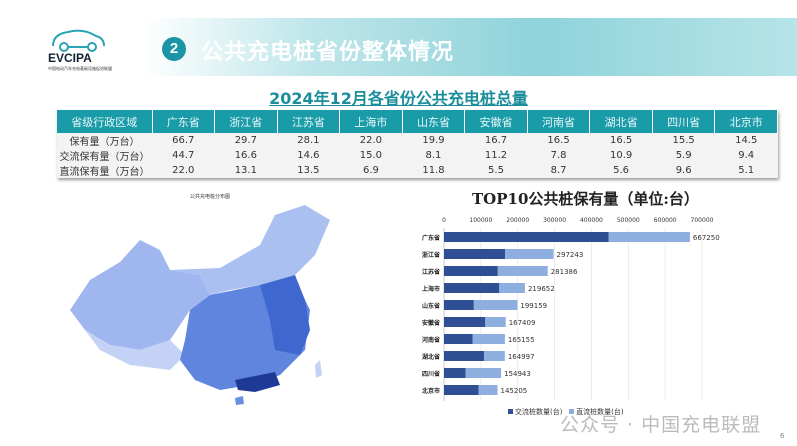 This screenshot has height=446, width=797. I want to click on table-header: 山东省, so click(434, 121).